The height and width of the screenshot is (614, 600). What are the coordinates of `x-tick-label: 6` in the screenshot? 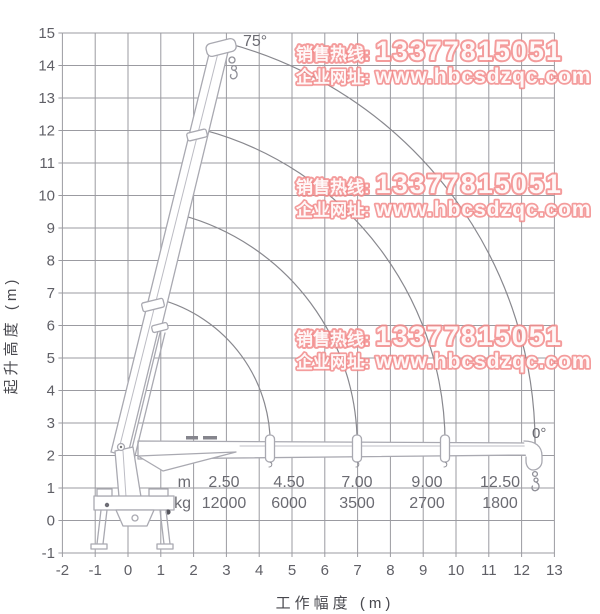 It's located at (325, 570).